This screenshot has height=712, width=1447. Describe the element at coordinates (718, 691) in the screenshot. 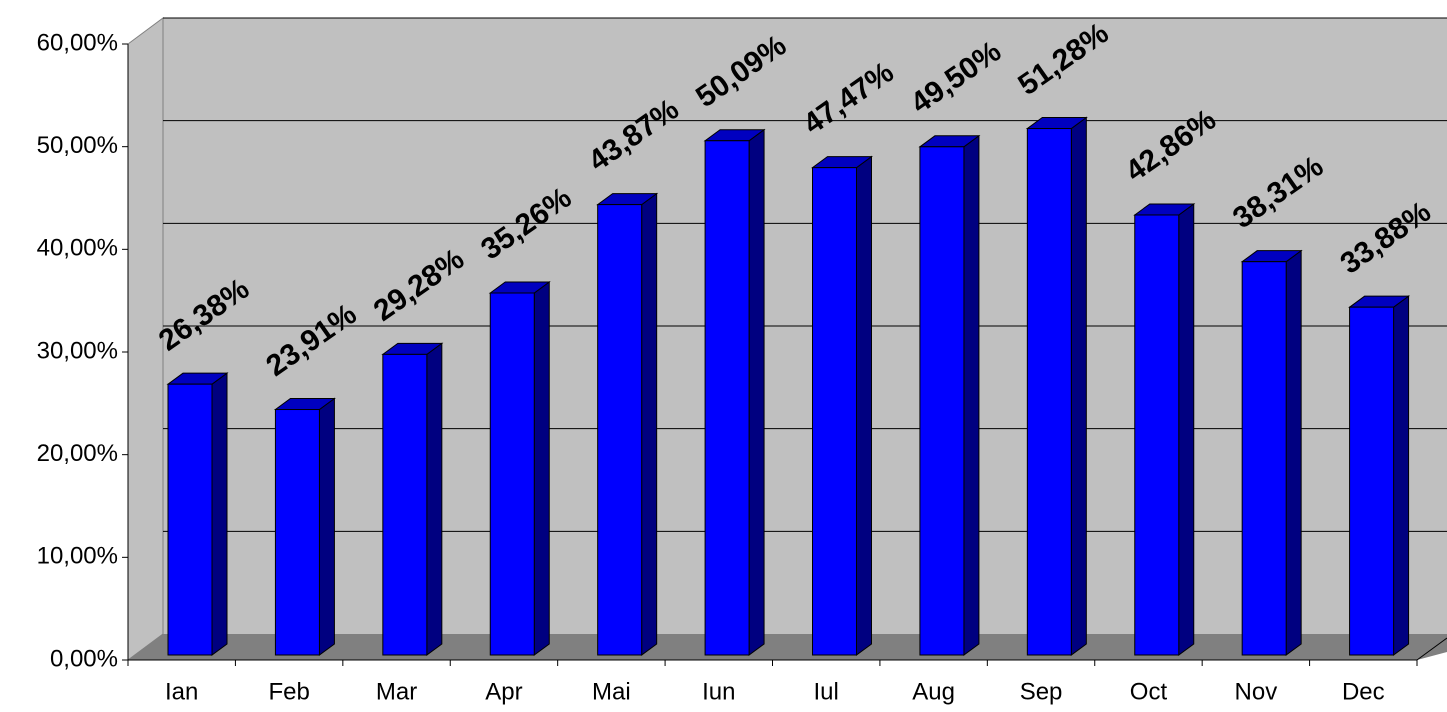

I see `x-tick-label: Iun` at that location.